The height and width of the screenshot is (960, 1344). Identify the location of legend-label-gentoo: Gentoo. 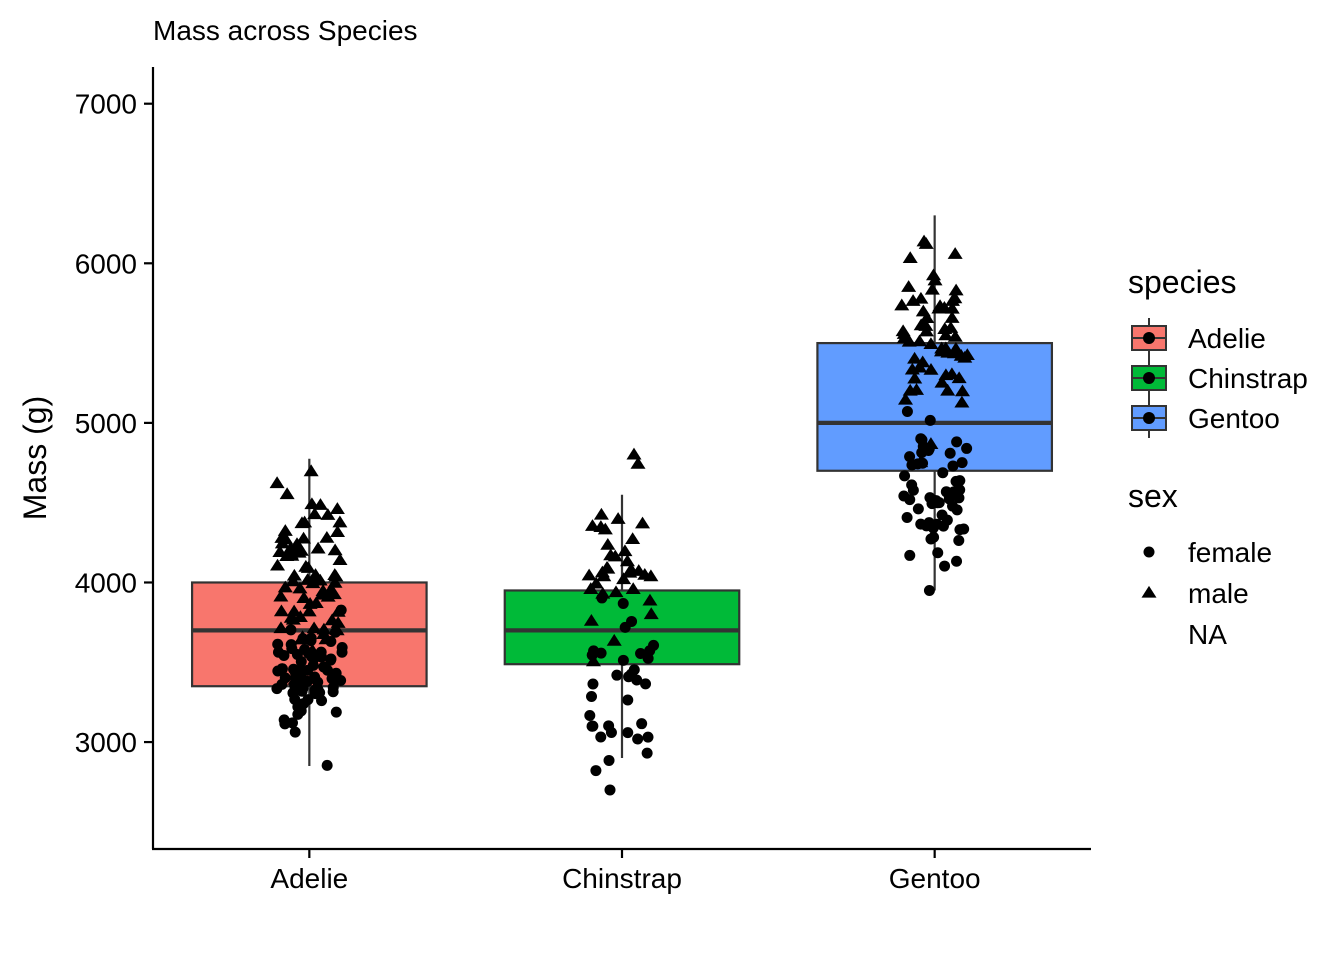
(1234, 418).